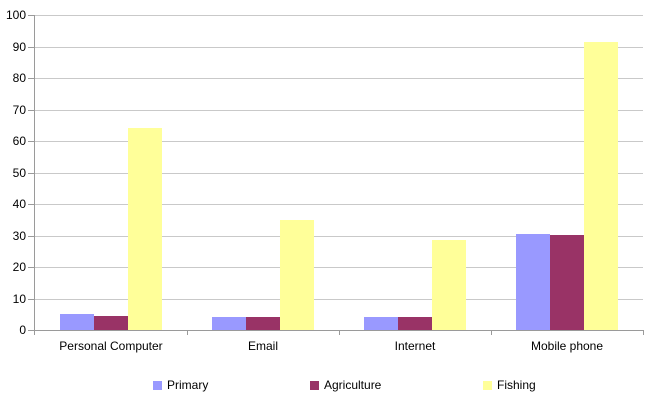 The width and height of the screenshot is (649, 402). What do you see at coordinates (19, 236) in the screenshot?
I see `y-axis-tick-label-30: 30` at bounding box center [19, 236].